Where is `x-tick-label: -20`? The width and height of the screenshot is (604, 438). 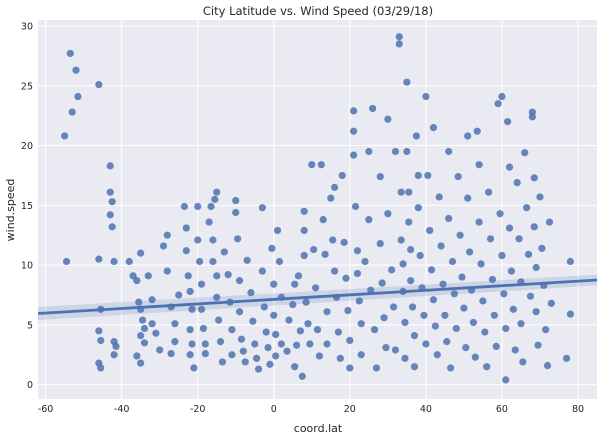 x-tick-label: -20 is located at coordinates (198, 409).